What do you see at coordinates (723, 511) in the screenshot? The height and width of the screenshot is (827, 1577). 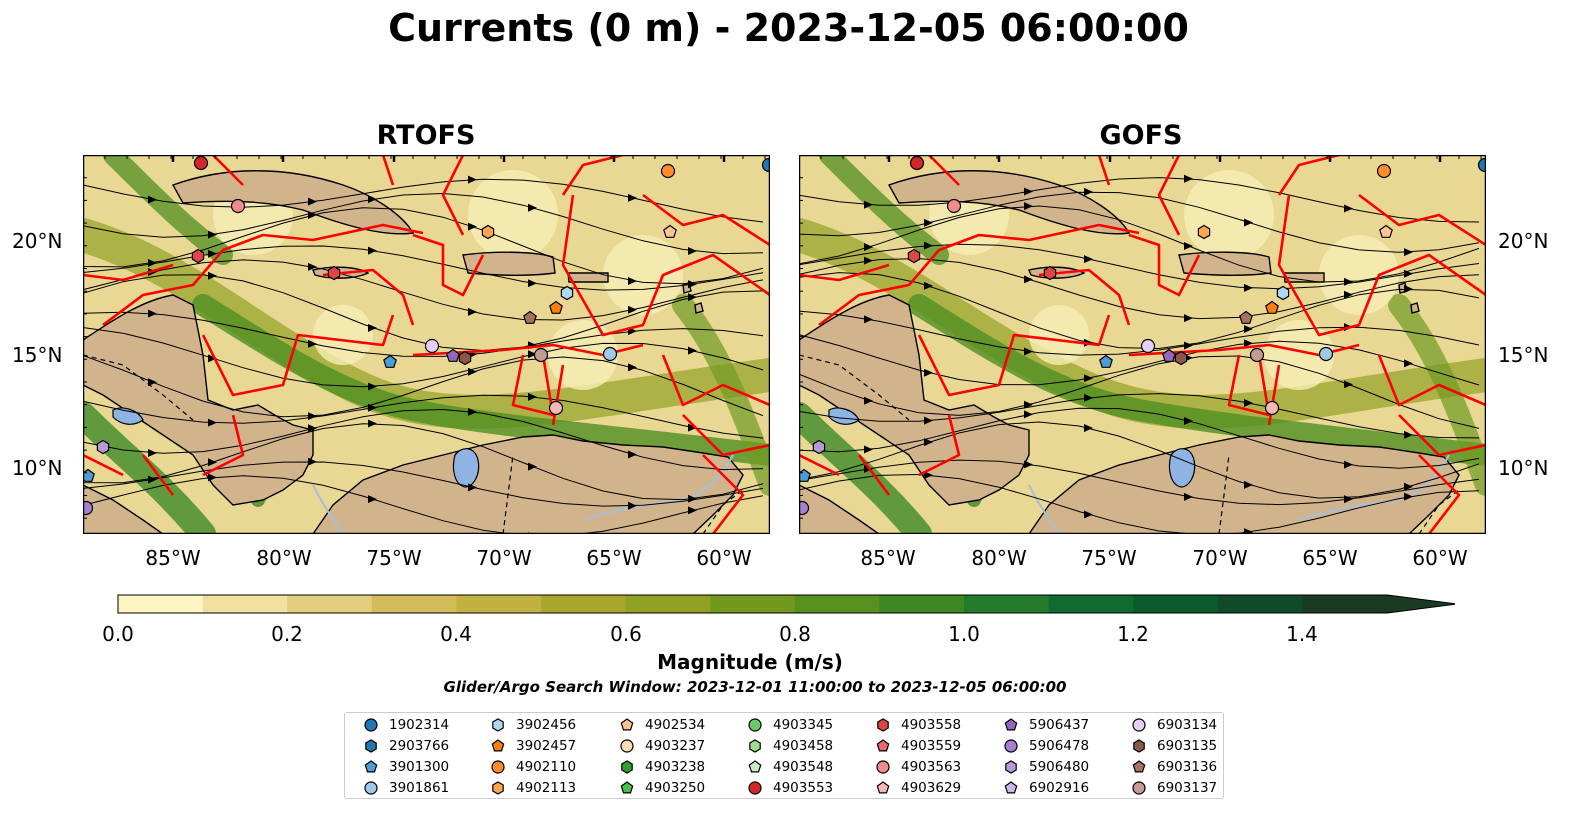 I see `country-border` at bounding box center [723, 511].